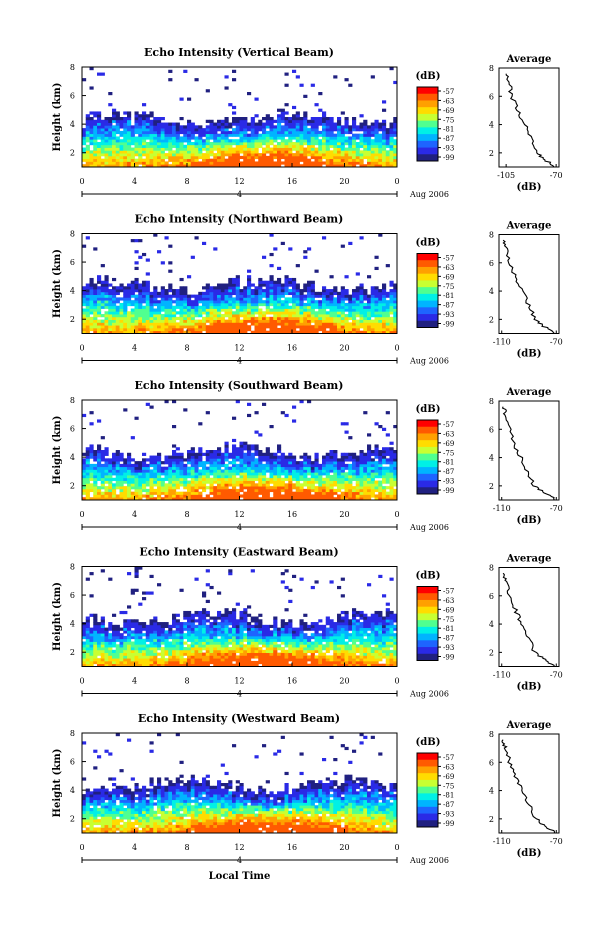  I want to click on date-label: Aug 2006, so click(429, 361).